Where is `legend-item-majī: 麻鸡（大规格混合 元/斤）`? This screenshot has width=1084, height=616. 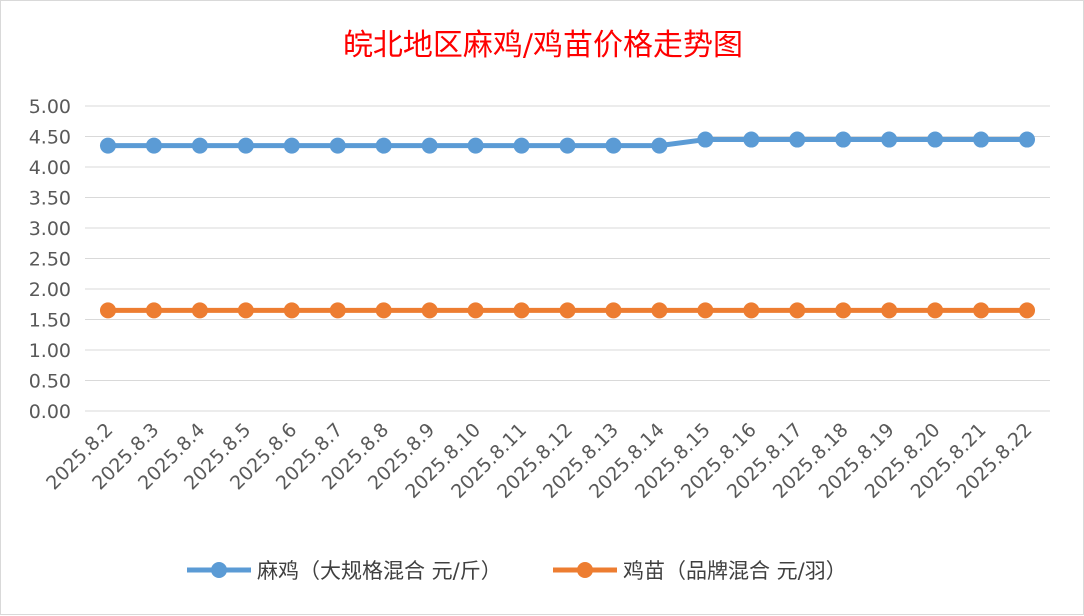
legend-item-majī: 麻鸡（大规格混合 元/斤） is located at coordinates (344, 571).